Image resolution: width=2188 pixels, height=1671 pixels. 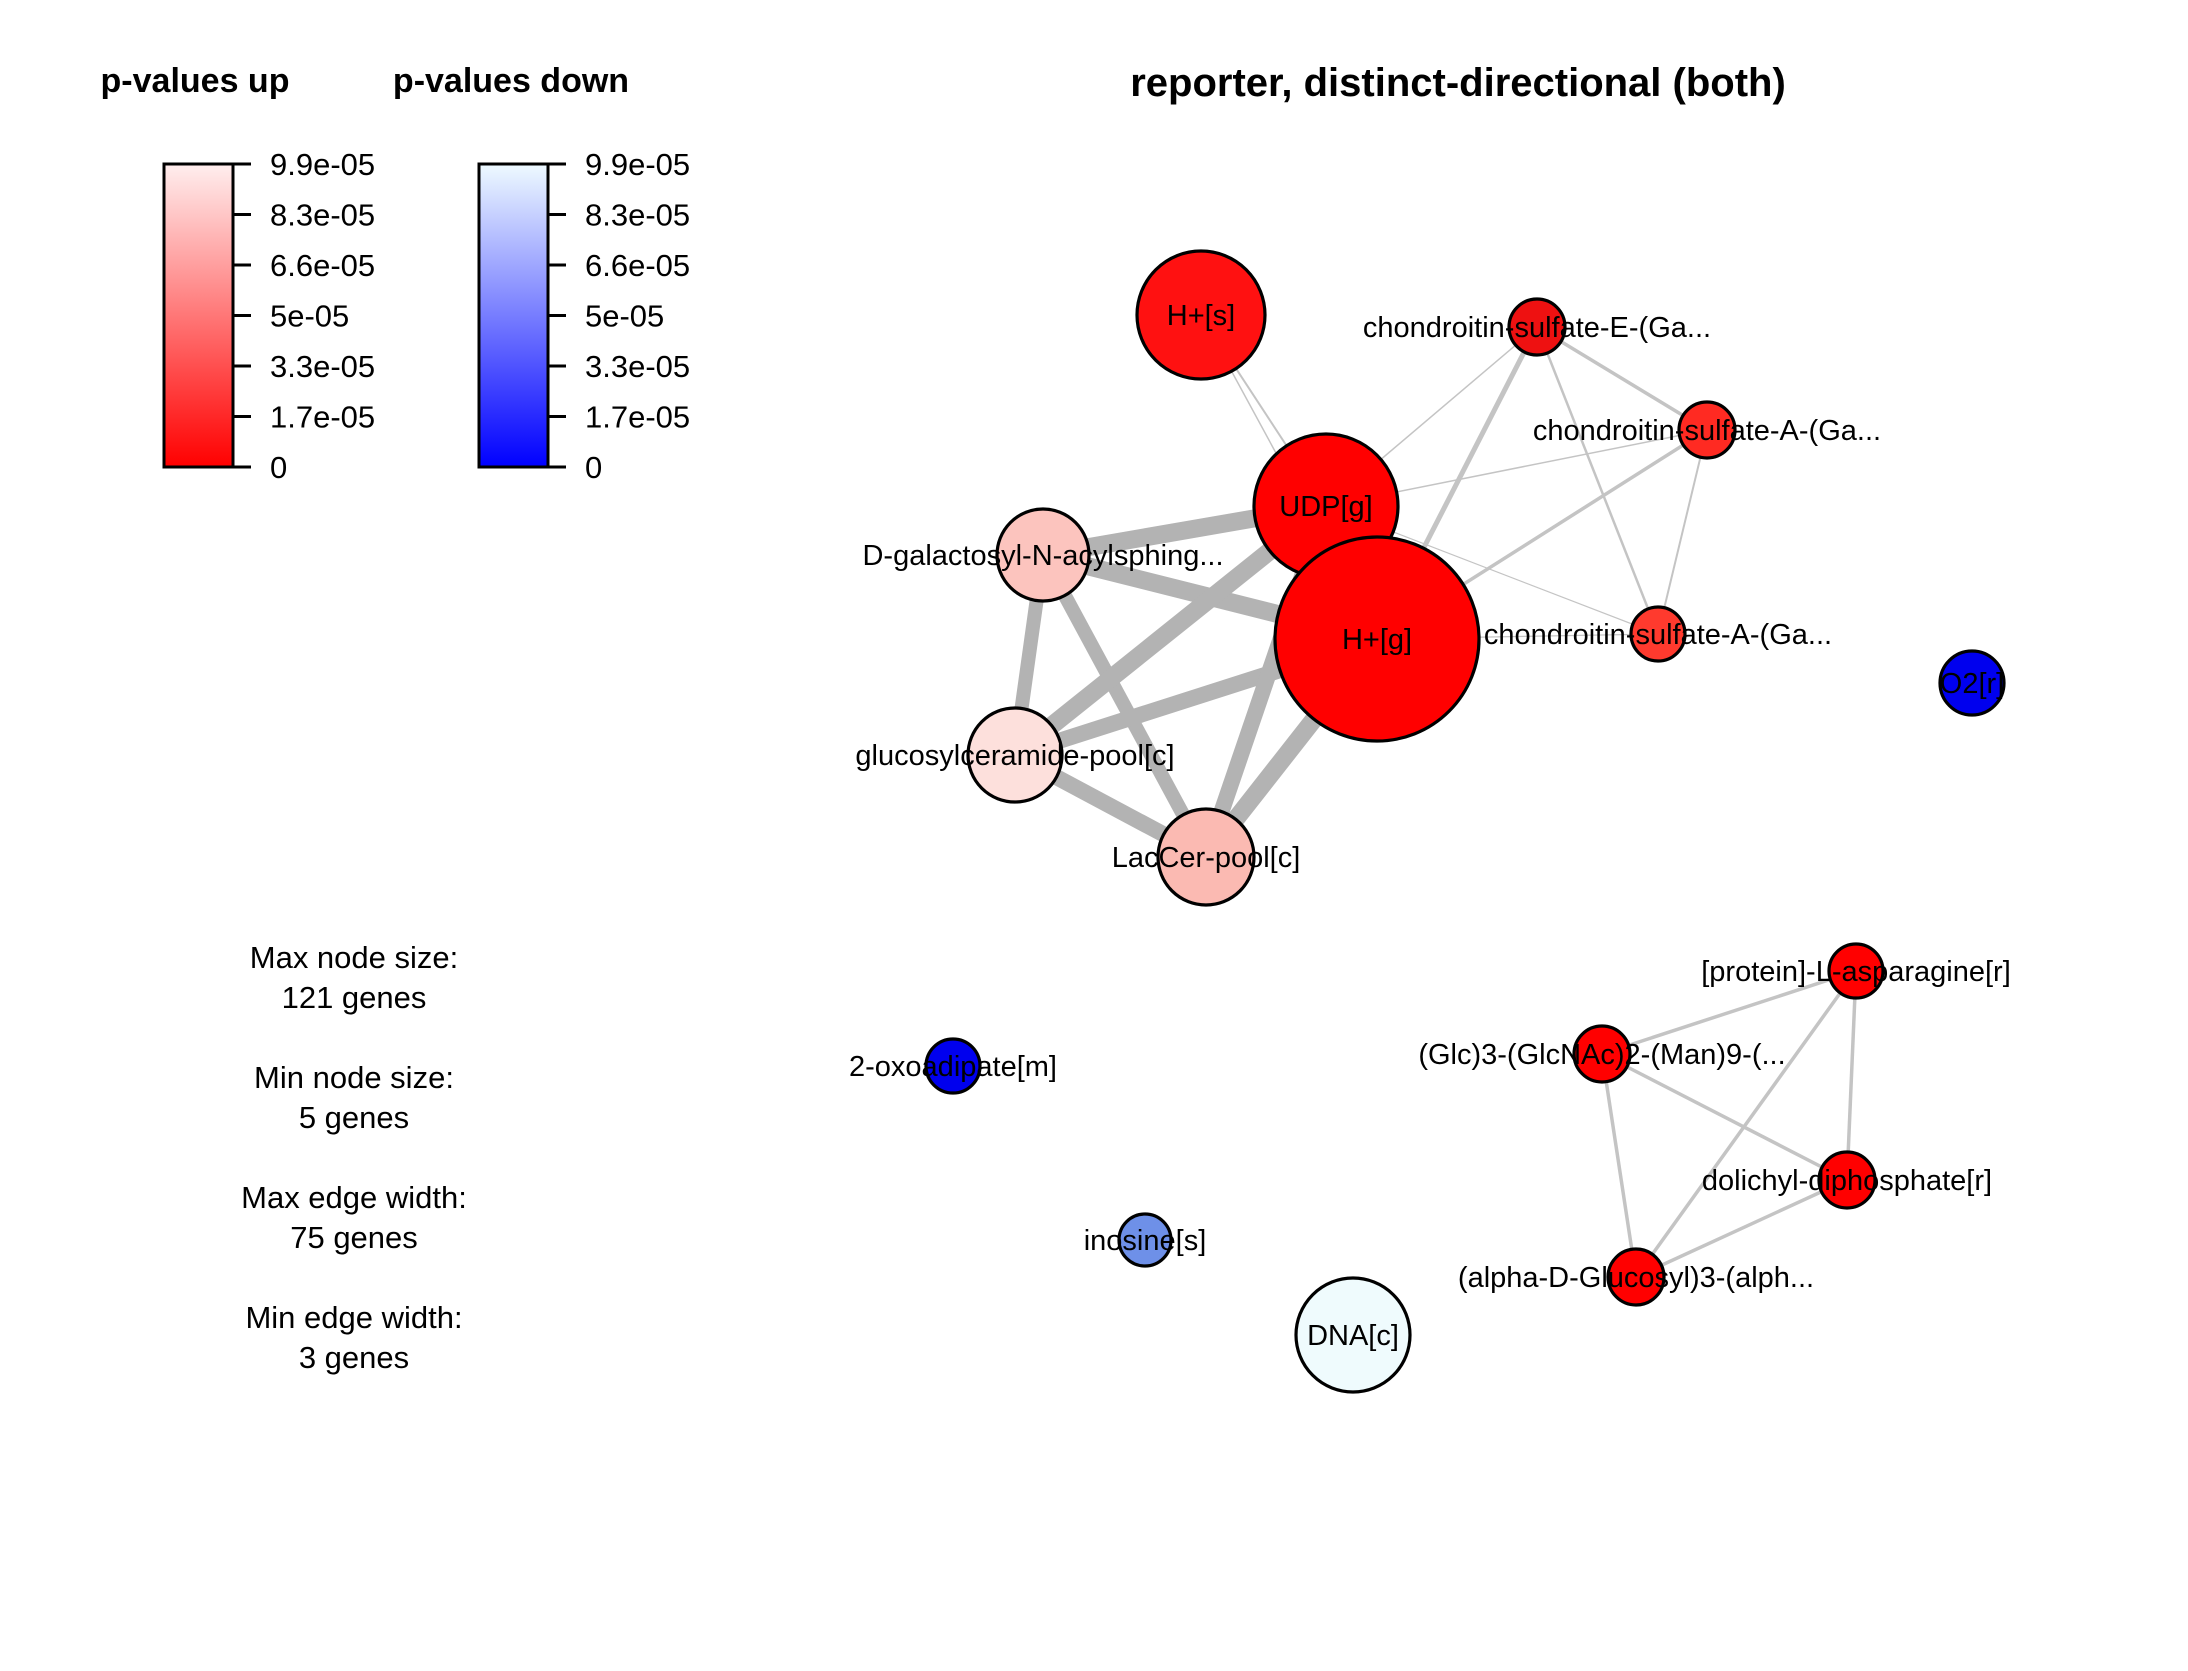 I want to click on diagram-title: reporter, distinct-directional (both), so click(x=1458, y=83).